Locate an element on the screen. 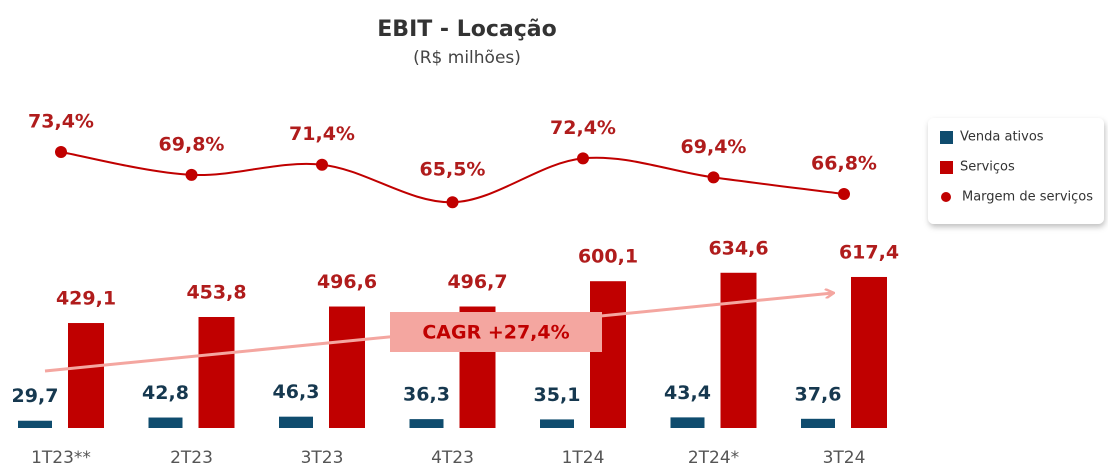 Image resolution: width=1108 pixels, height=471 pixels. x-tick-label: 1T23** is located at coordinates (61, 458).